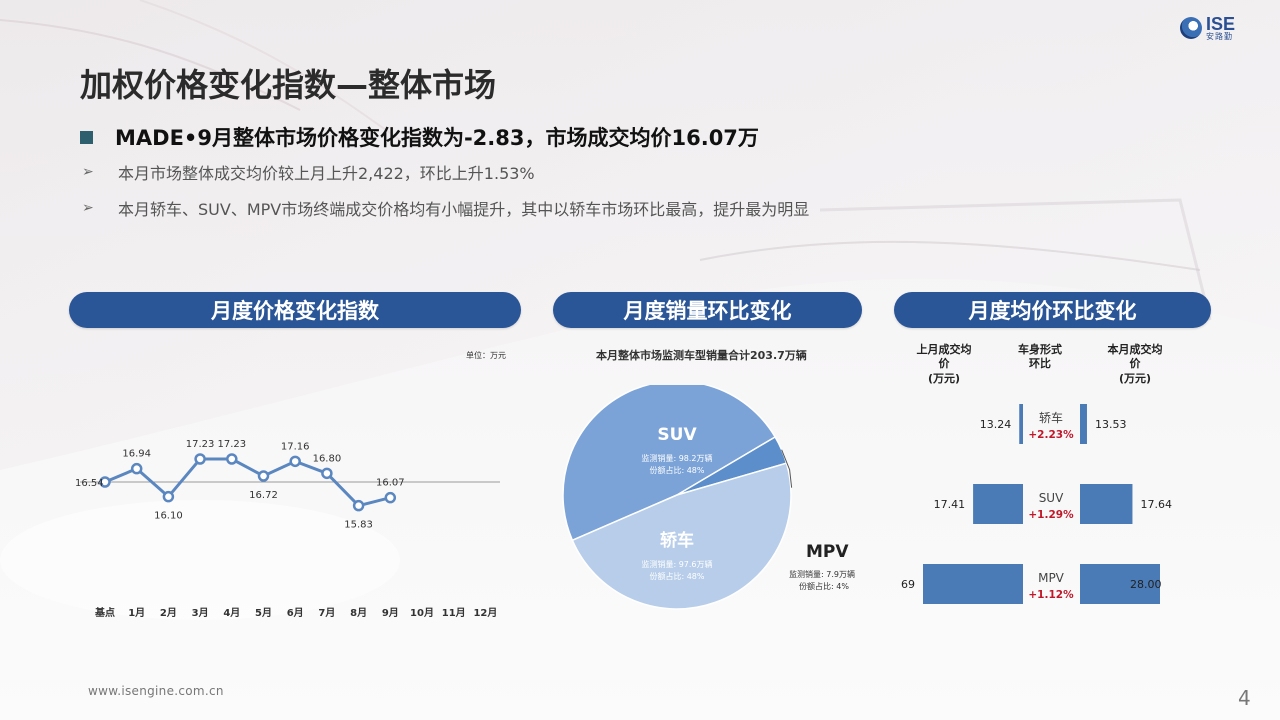  I want to click on body-type-label: MPV, so click(1051, 578).